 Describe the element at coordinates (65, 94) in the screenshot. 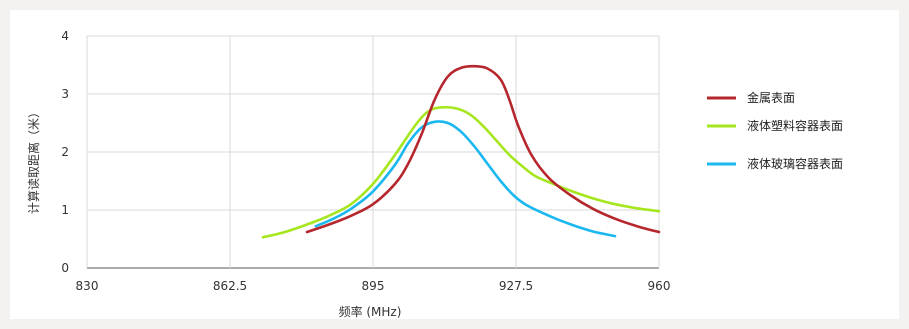

I see `y-tick-label: 3` at that location.